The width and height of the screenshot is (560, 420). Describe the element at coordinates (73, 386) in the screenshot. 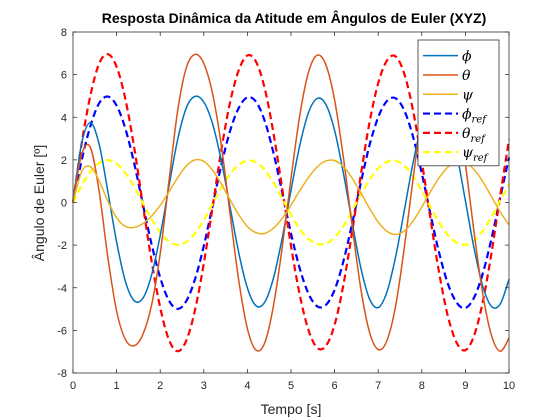

I see `x-tick-label: 0` at that location.